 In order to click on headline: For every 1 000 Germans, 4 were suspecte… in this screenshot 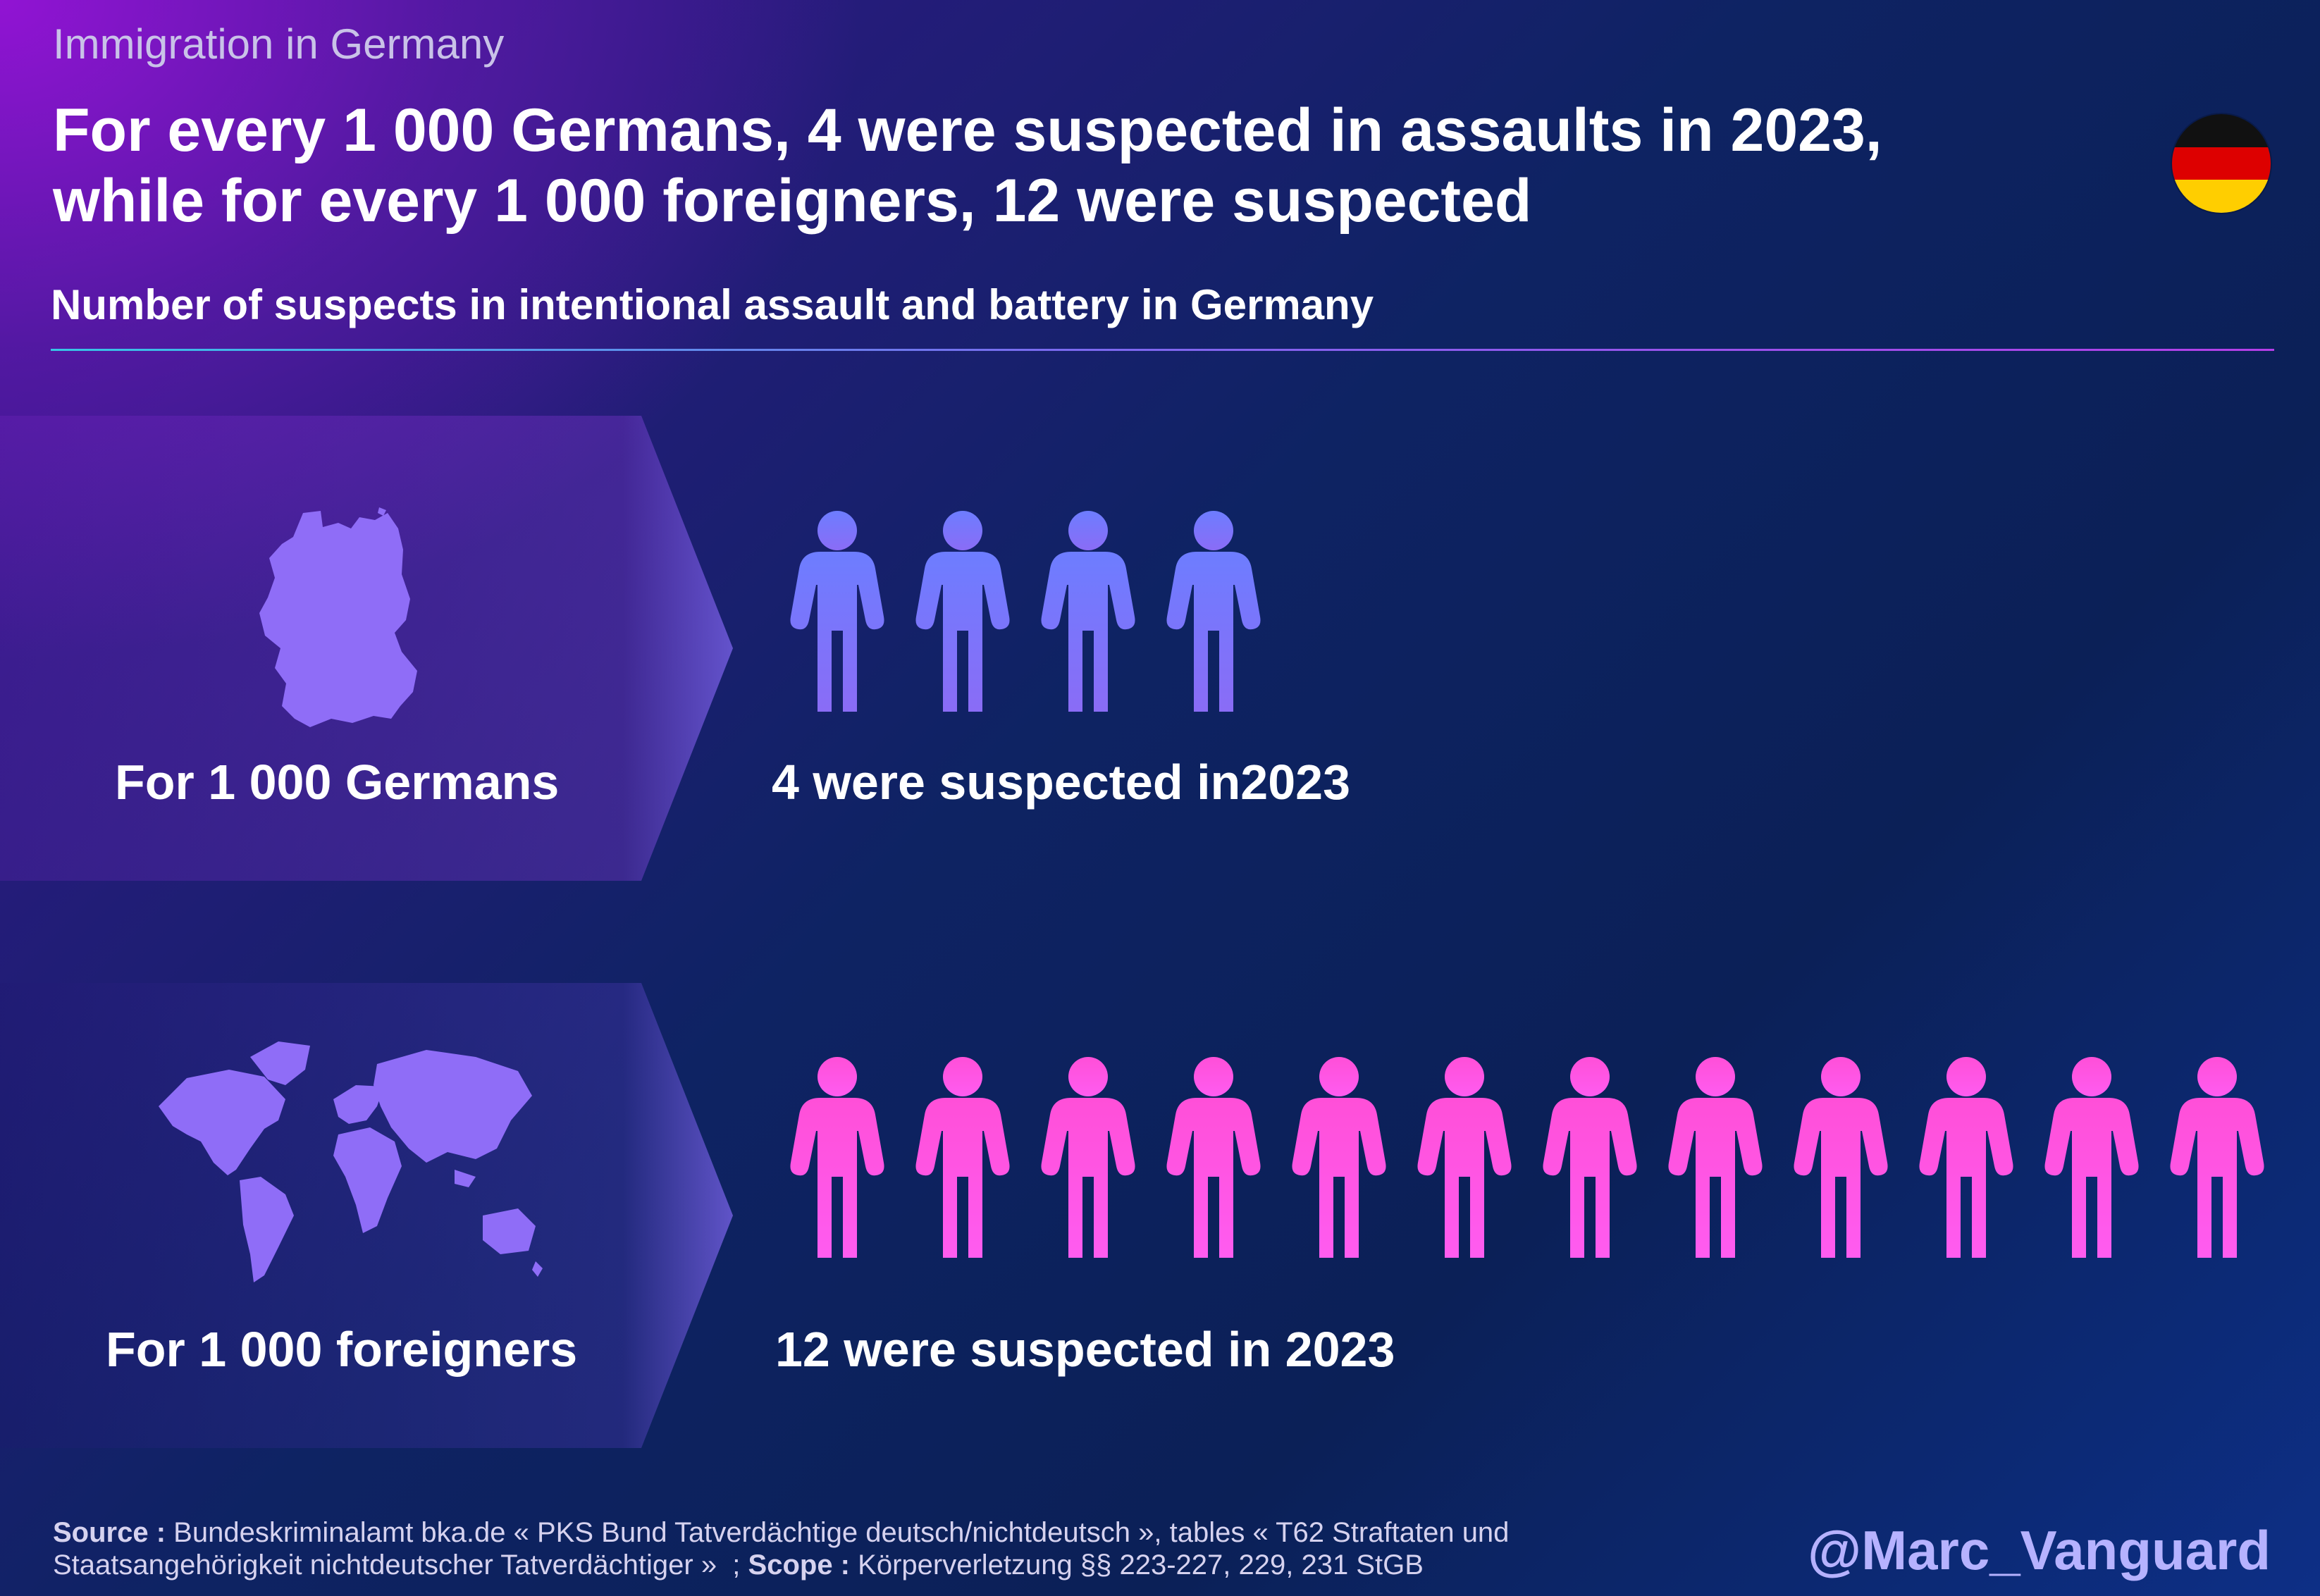, I will do `click(1075, 165)`.